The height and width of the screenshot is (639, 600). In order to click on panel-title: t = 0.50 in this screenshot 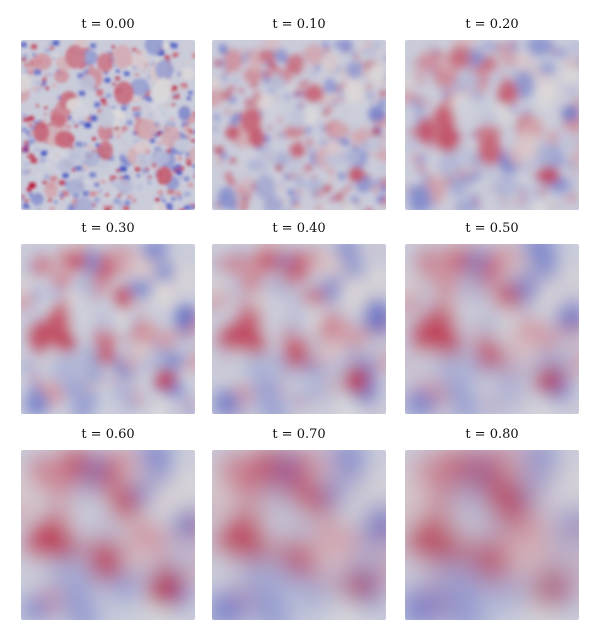, I will do `click(492, 228)`.